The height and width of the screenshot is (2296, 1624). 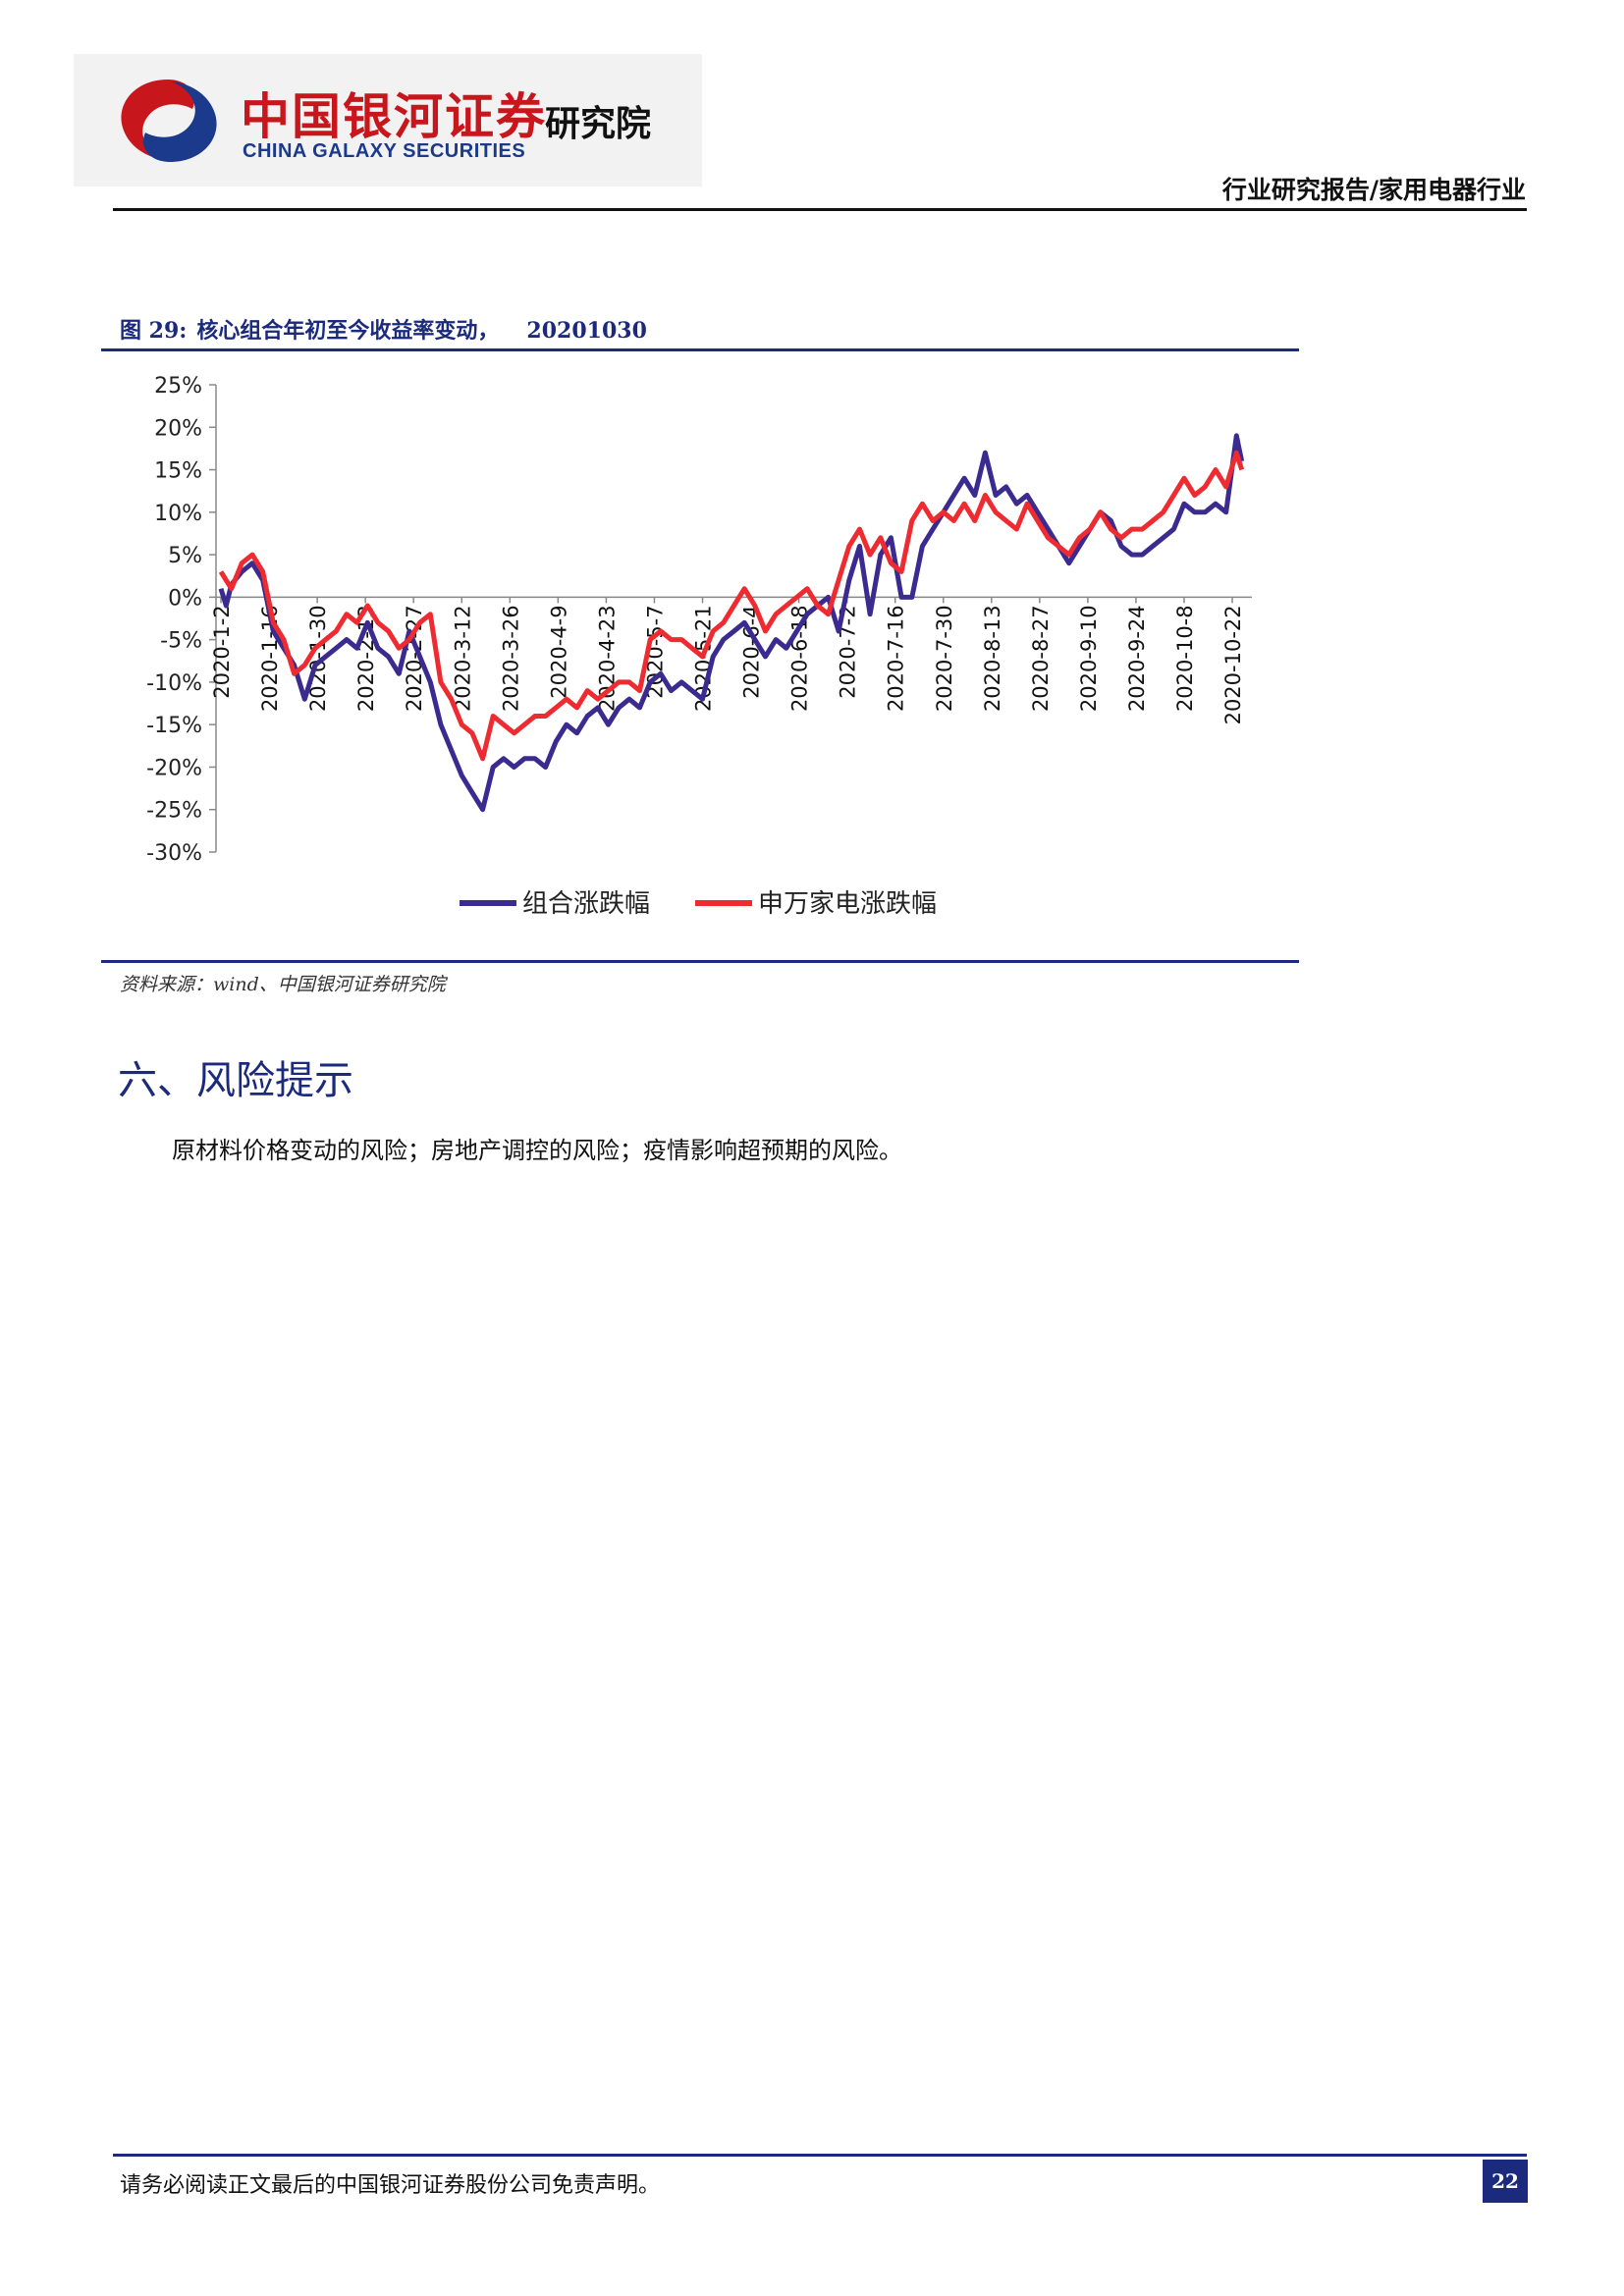 I want to click on institute-label: 研究院, so click(x=598, y=124).